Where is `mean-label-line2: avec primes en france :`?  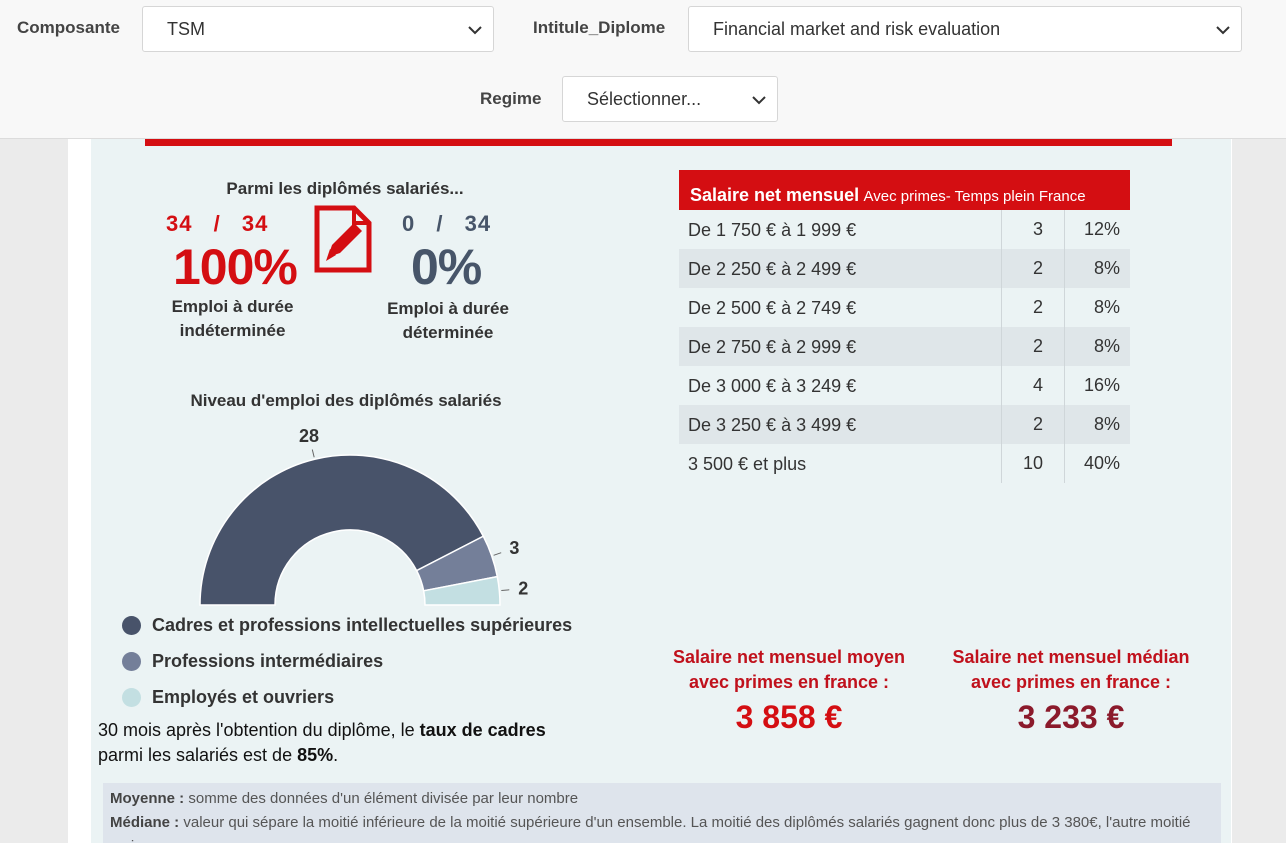 mean-label-line2: avec primes en france : is located at coordinates (789, 682).